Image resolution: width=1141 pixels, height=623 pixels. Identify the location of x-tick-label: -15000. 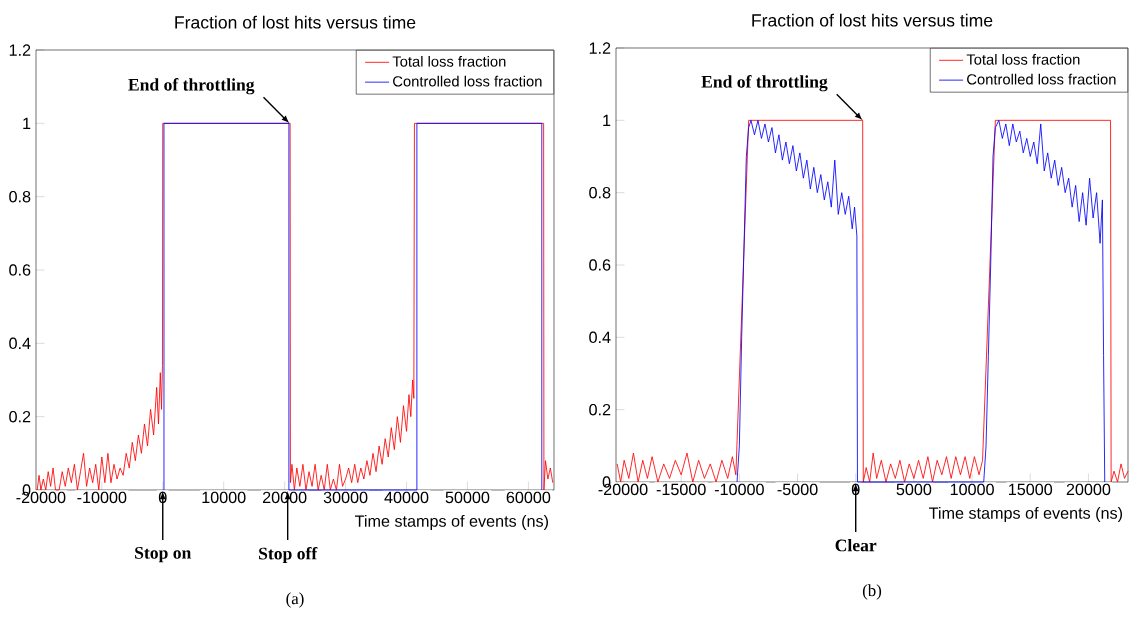
(681, 489).